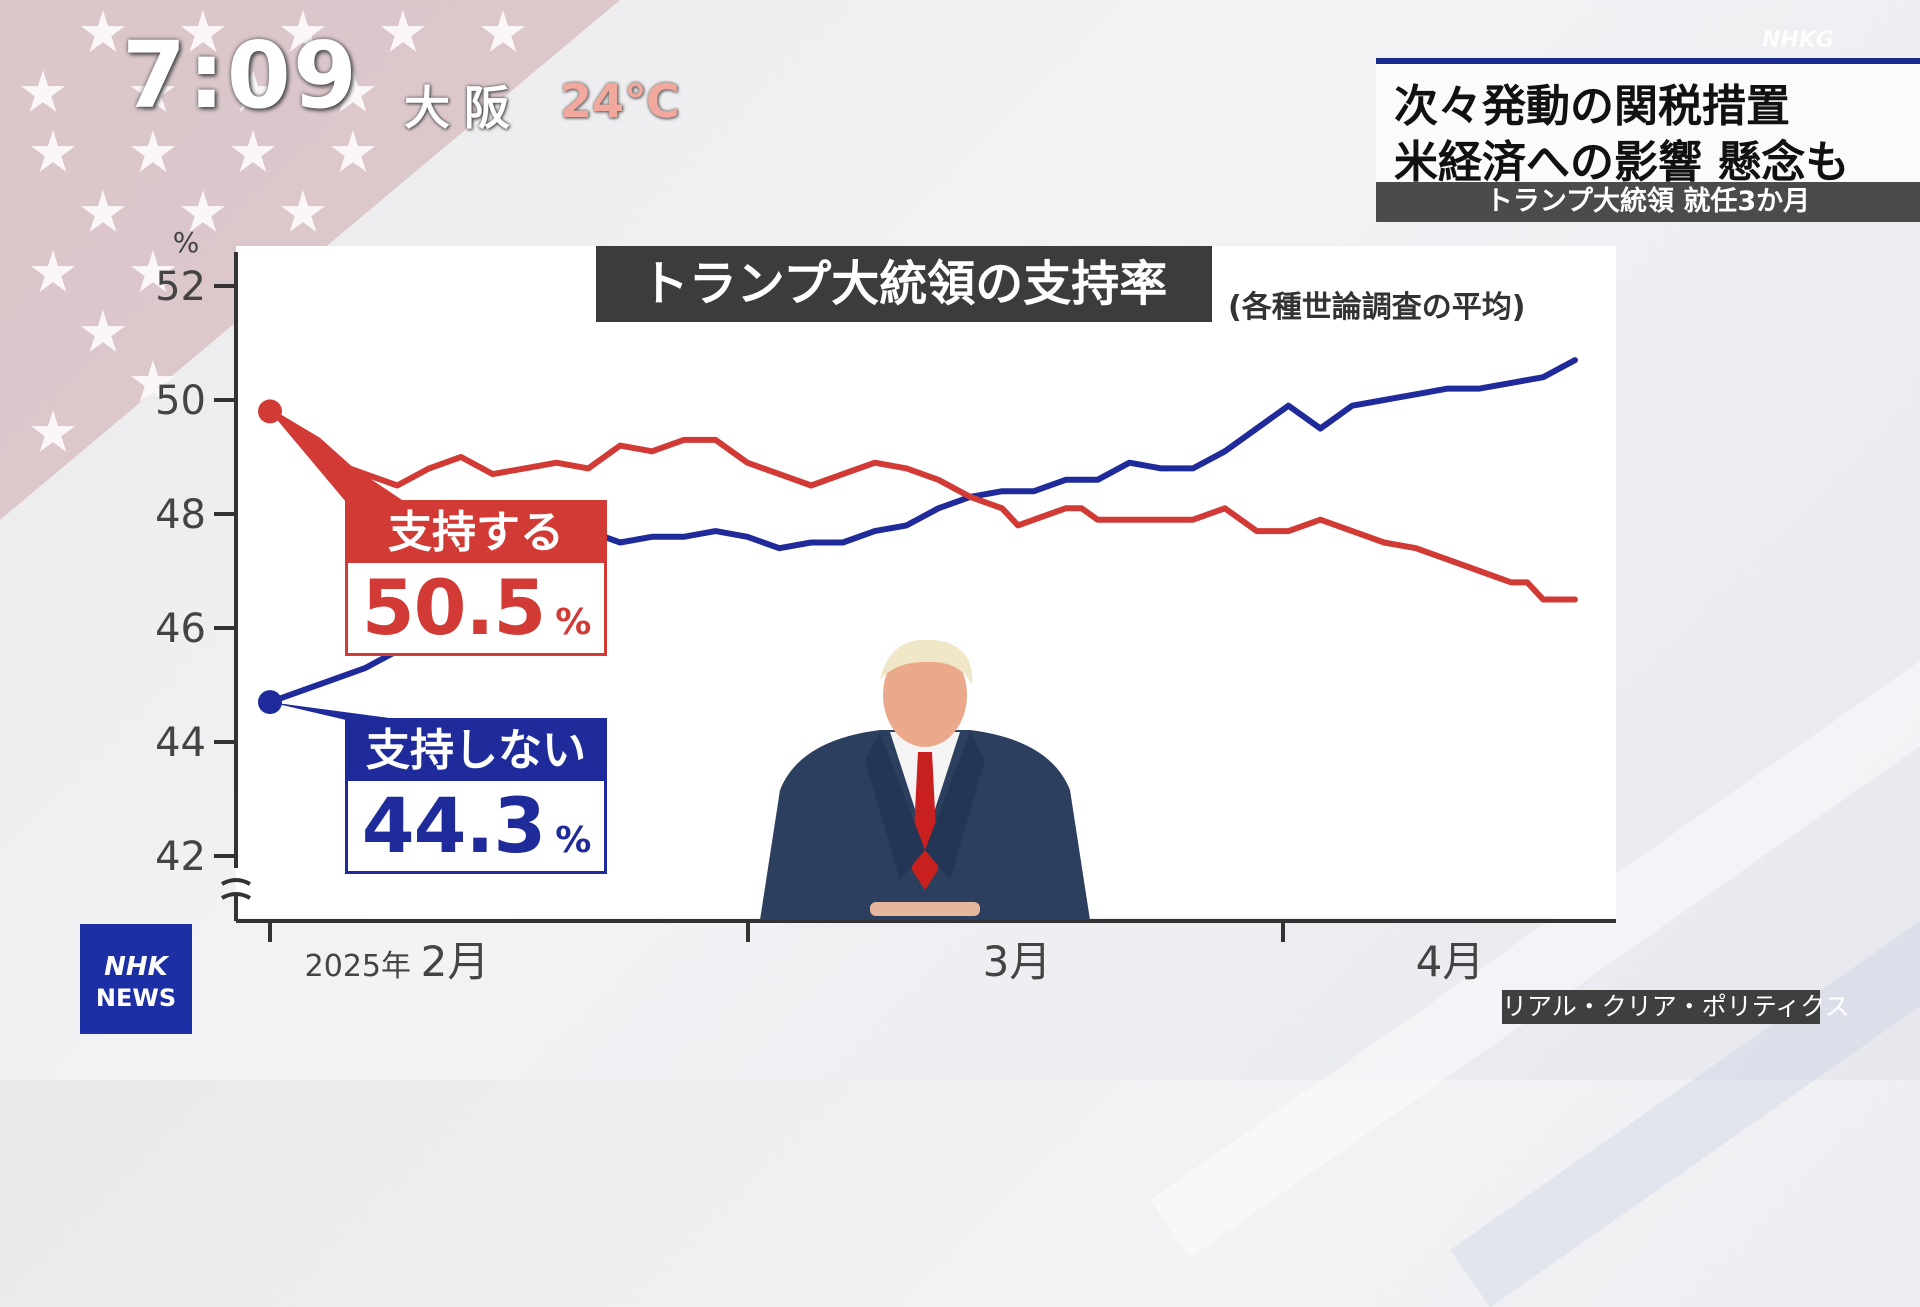 The height and width of the screenshot is (1307, 1920). Describe the element at coordinates (1622, 162) in the screenshot. I see `headline-line2: 米経済への影響 懸念も` at that location.